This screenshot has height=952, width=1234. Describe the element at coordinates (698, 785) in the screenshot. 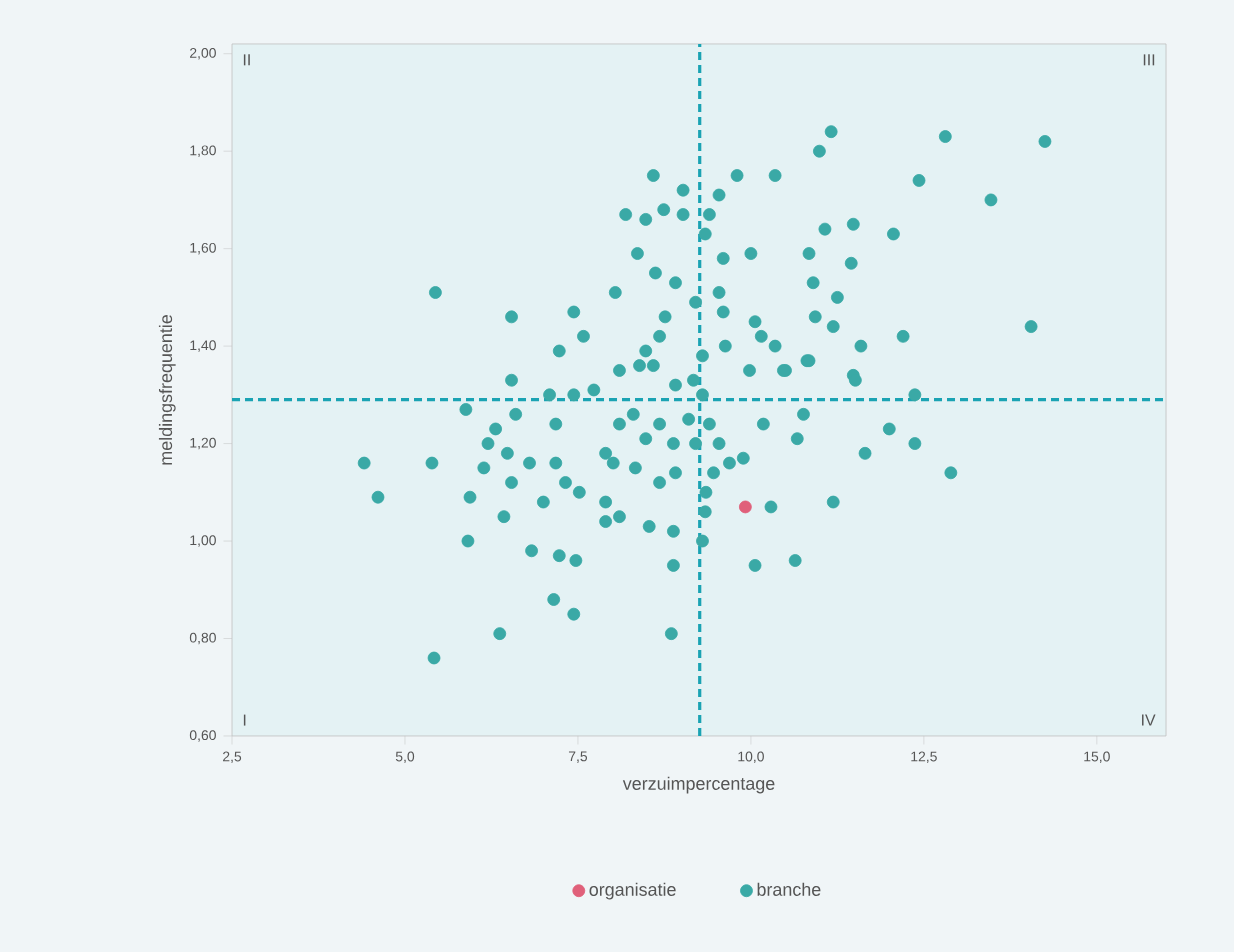

I see `x-axis-title: verzuimpercentage` at that location.